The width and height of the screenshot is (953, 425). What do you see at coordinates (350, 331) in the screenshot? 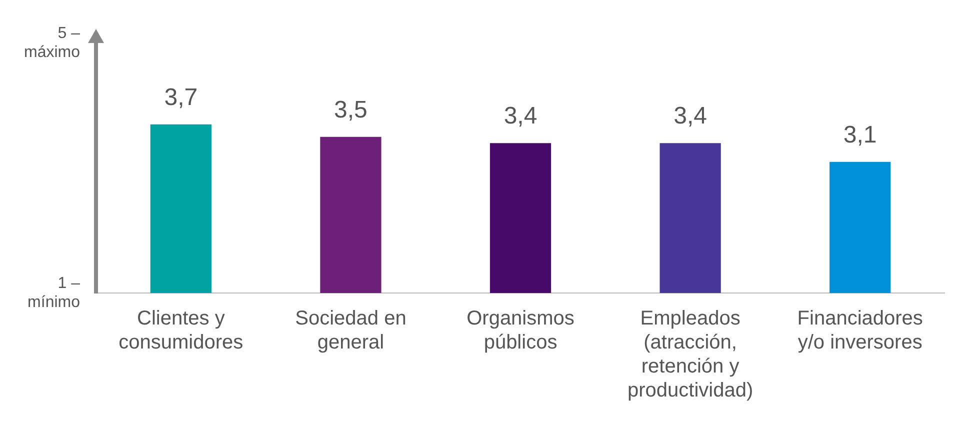
I see `x-tick-label: Sociedad en general` at bounding box center [350, 331].